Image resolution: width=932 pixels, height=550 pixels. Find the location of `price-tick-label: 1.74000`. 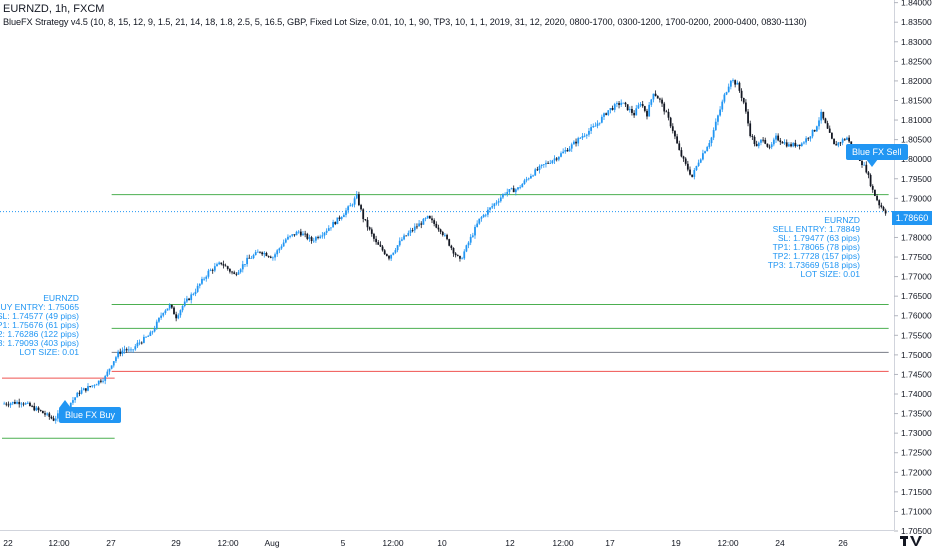

price-tick-label: 1.74000 is located at coordinates (916, 394).